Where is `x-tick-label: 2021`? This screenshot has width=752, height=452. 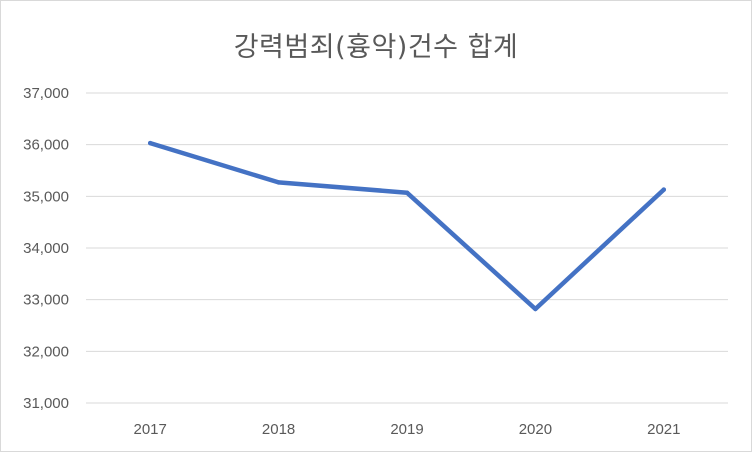 x-tick-label: 2021 is located at coordinates (663, 429).